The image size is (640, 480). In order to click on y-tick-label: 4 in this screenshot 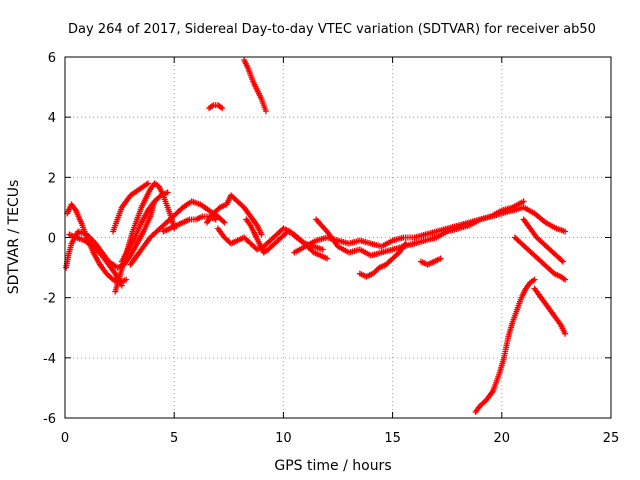, I will do `click(52, 118)`.